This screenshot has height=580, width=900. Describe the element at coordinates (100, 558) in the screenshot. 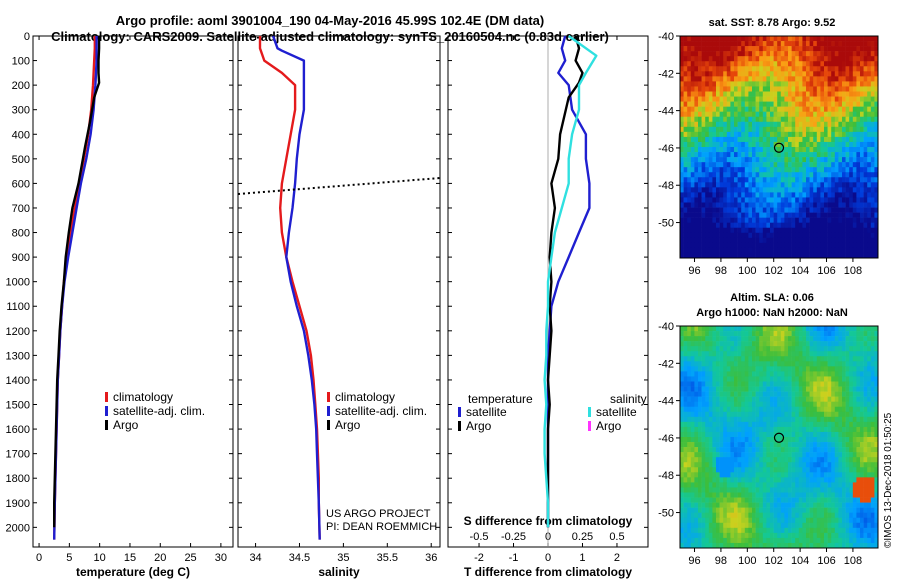

I see `x-tick-label: 10` at that location.